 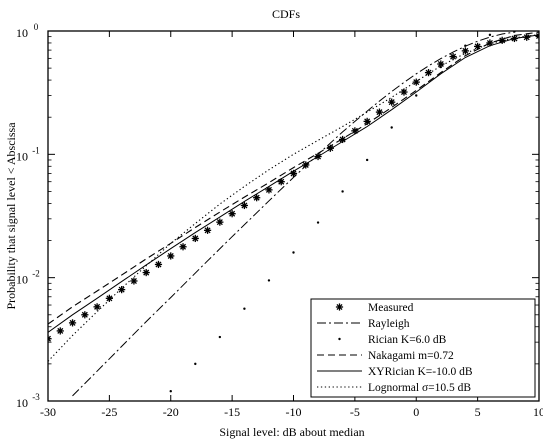 What do you see at coordinates (171, 412) in the screenshot?
I see `x-tick-label: -20` at bounding box center [171, 412].